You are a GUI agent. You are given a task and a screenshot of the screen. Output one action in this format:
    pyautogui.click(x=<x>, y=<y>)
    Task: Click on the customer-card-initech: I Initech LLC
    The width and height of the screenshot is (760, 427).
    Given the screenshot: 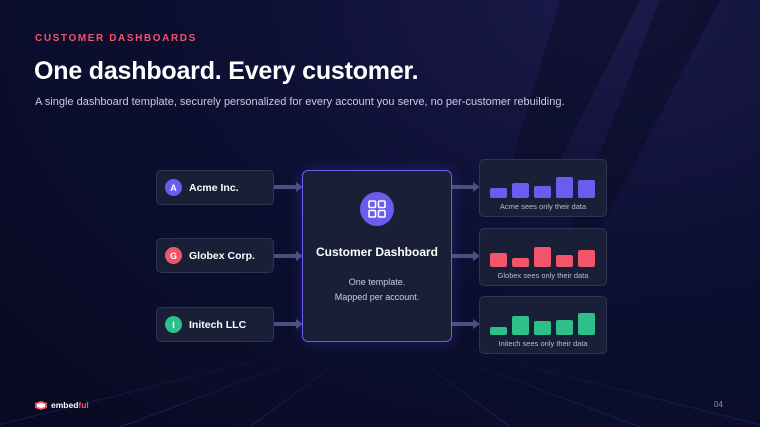 What is the action you would take?
    pyautogui.click(x=215, y=324)
    